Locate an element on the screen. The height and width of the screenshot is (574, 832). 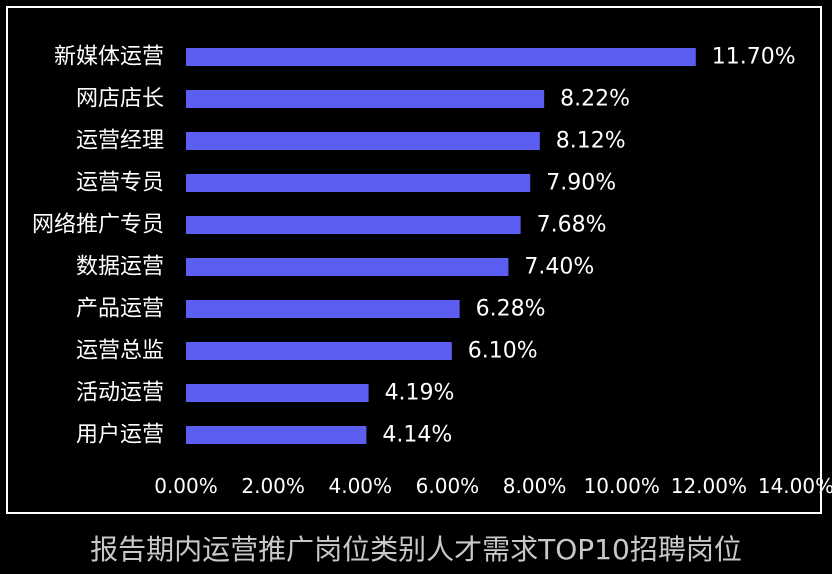
x-tick-label: 8.00% is located at coordinates (535, 486).